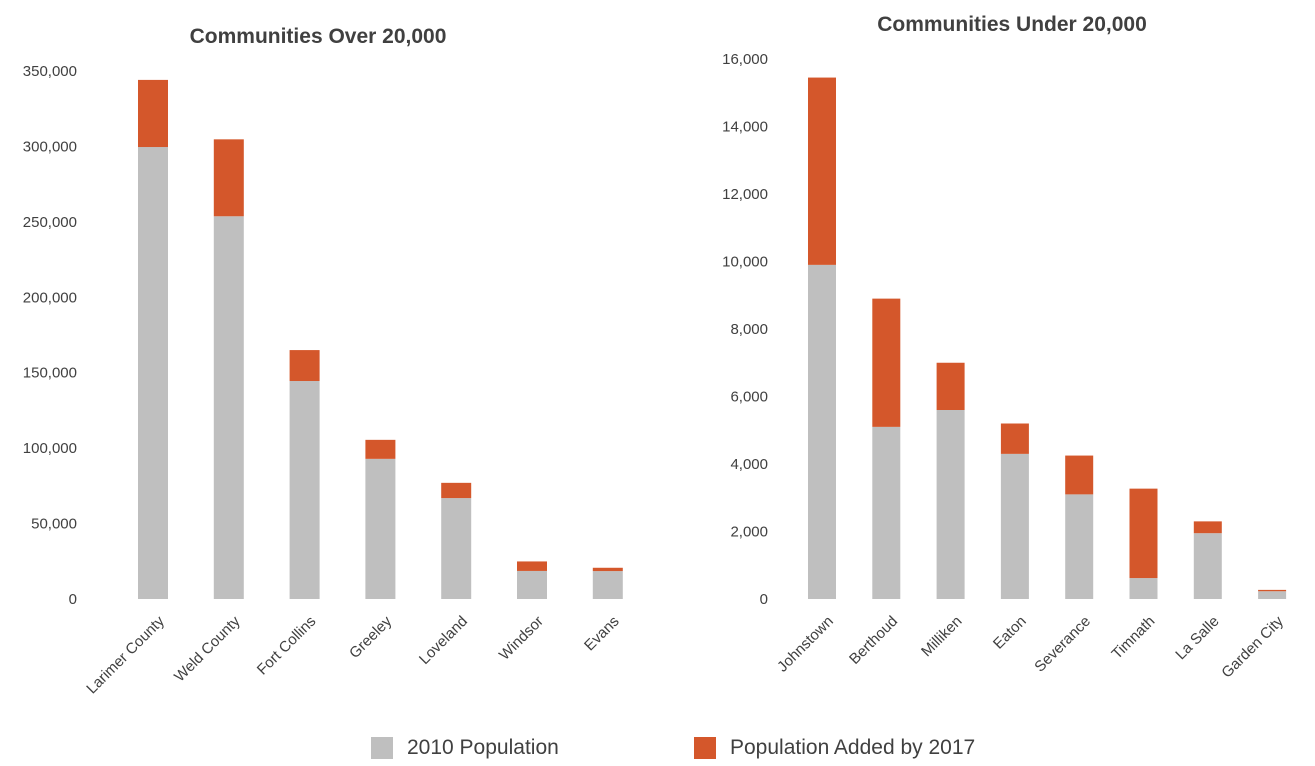  I want to click on y-tick-label: 200,000, so click(50, 297).